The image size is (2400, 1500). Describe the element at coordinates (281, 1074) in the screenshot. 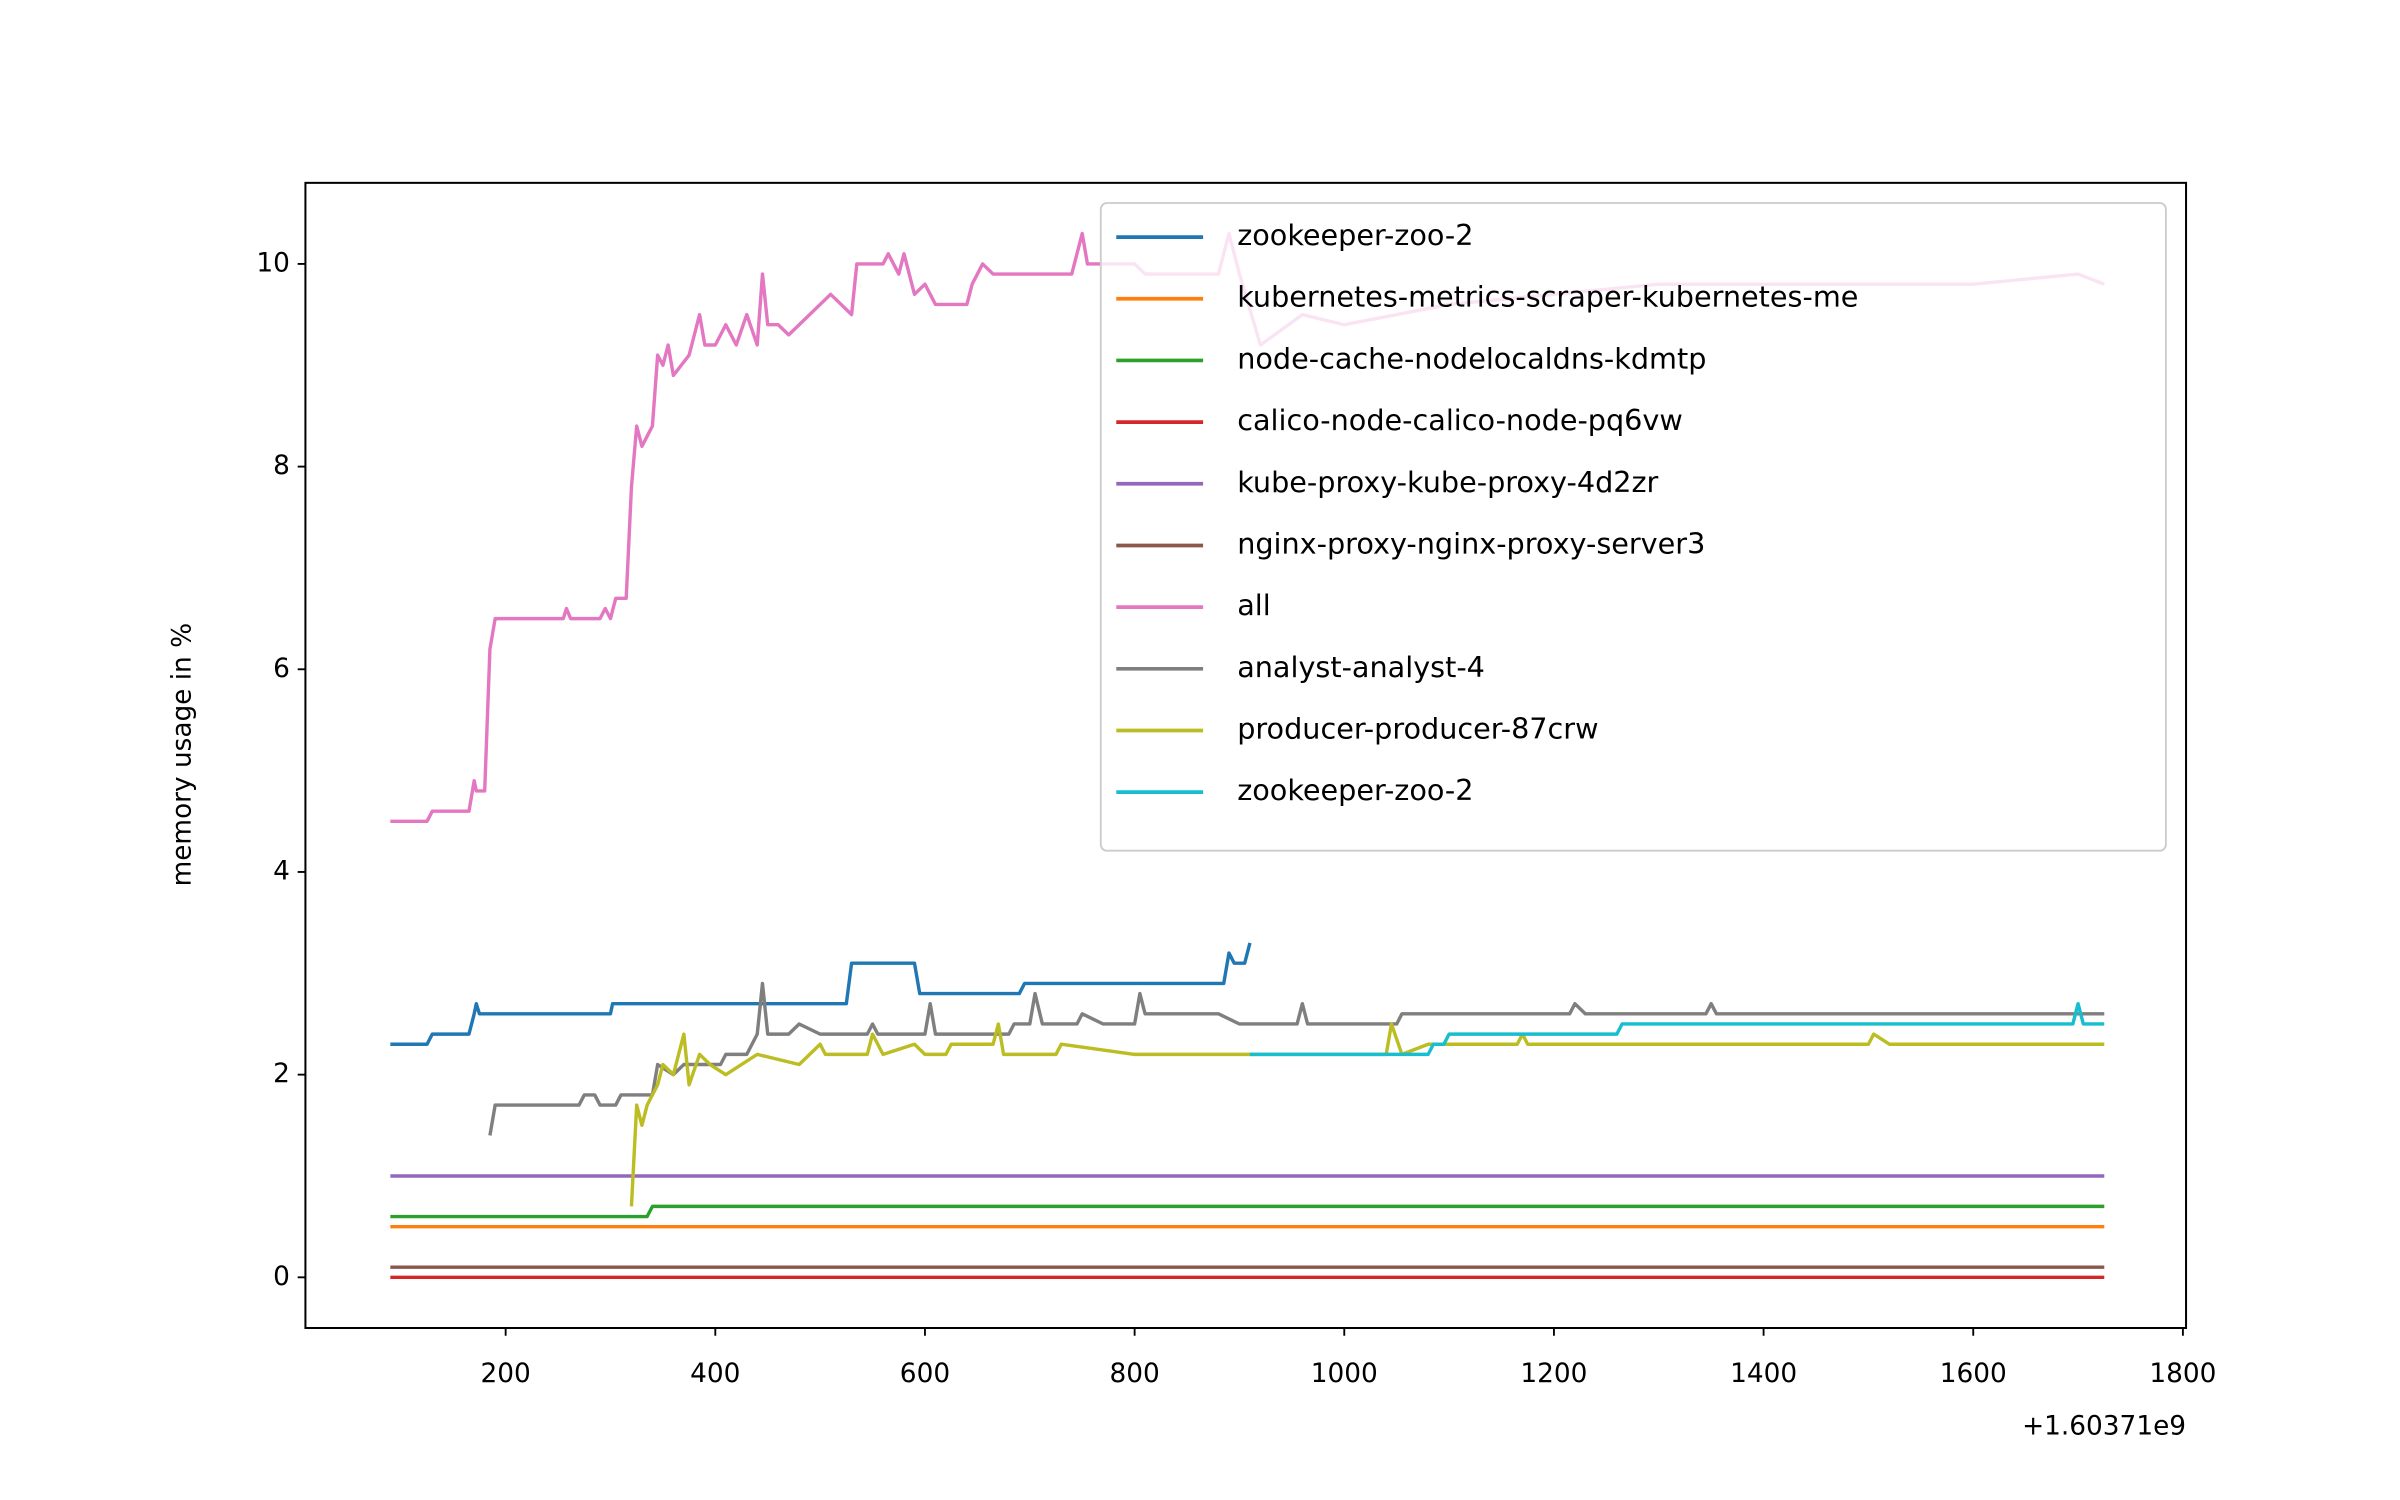

I see `y-tick-label: 2` at that location.